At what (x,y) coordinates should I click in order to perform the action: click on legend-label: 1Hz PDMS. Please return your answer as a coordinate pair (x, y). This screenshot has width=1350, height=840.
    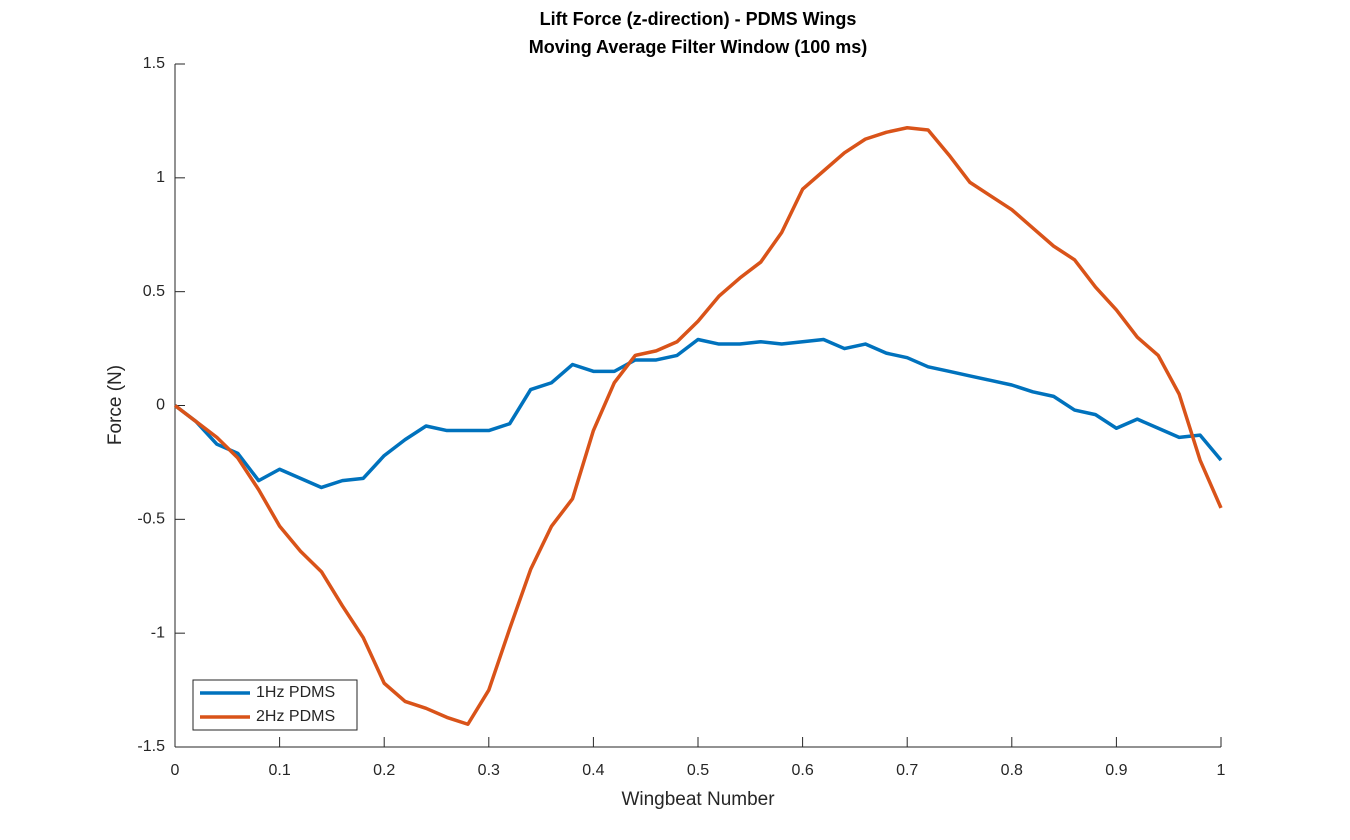
    Looking at the image, I should click on (295, 692).